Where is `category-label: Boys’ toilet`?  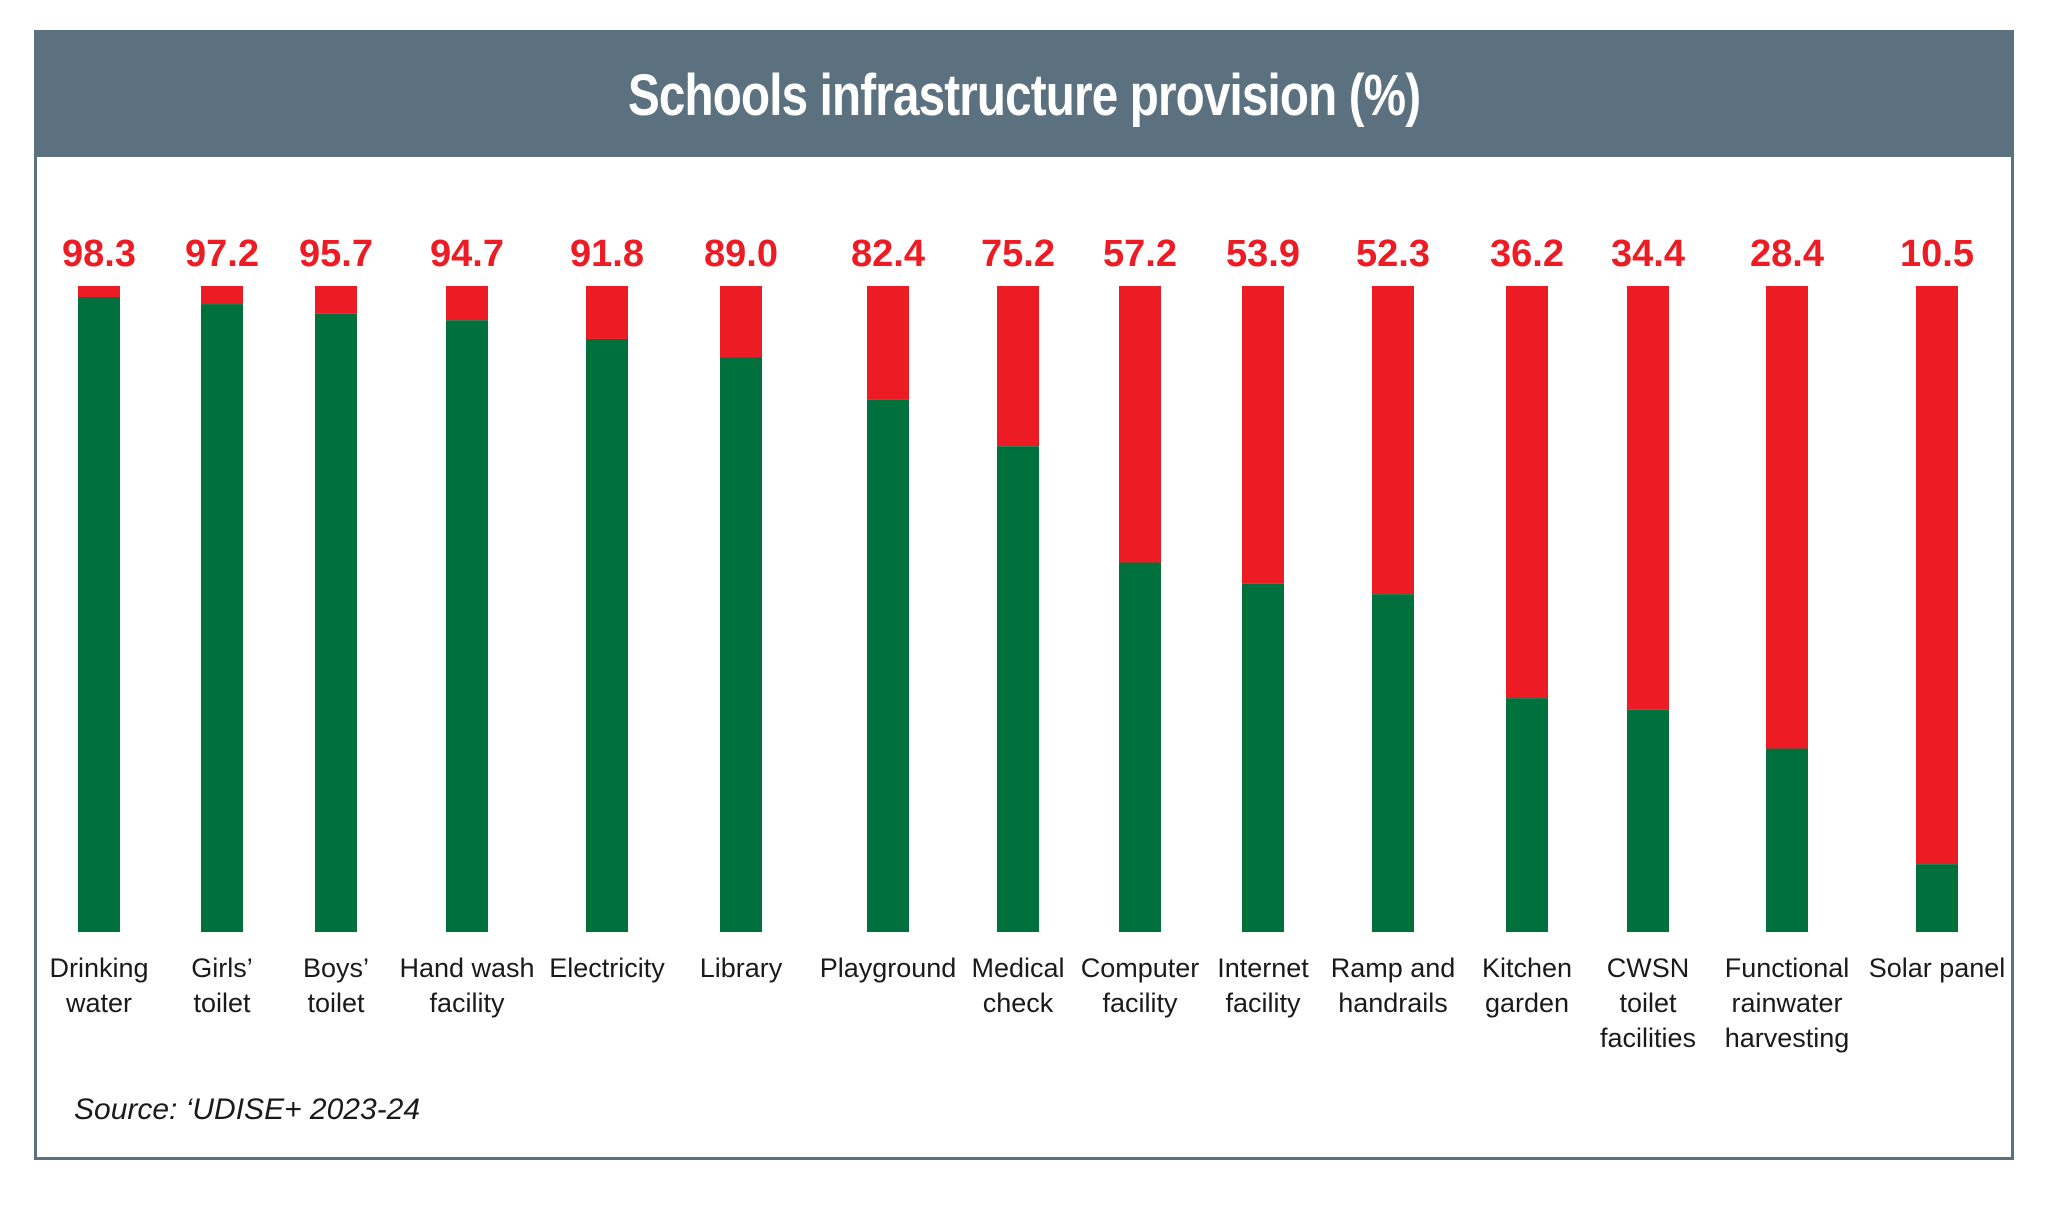 category-label: Boys’ toilet is located at coordinates (336, 985).